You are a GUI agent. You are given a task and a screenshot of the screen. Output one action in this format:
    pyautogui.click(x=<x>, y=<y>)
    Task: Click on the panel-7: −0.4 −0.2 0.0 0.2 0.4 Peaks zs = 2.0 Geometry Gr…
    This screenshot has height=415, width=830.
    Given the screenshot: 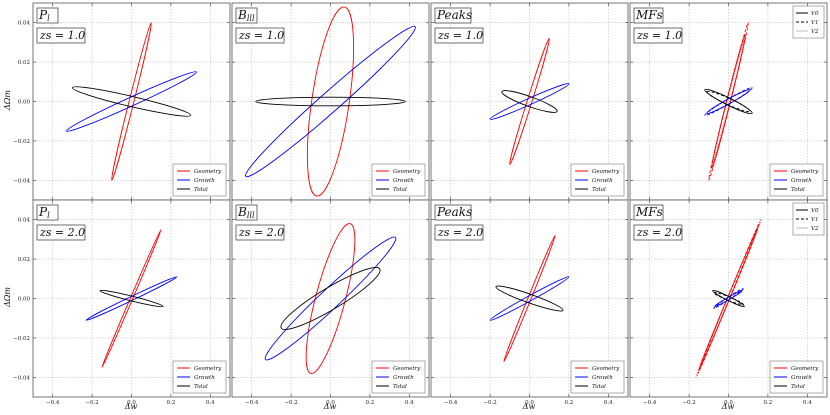 What is the action you would take?
    pyautogui.click(x=529, y=302)
    